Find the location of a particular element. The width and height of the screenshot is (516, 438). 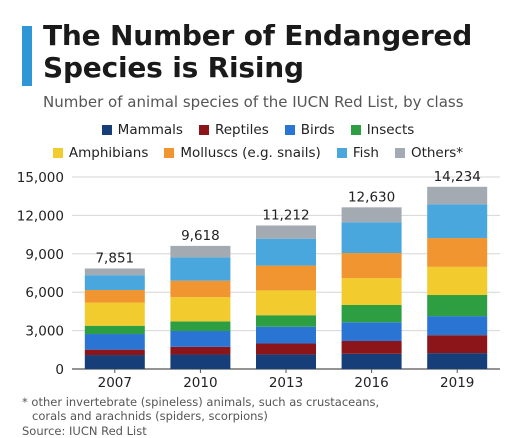

title-accent-bar is located at coordinates (27, 56).